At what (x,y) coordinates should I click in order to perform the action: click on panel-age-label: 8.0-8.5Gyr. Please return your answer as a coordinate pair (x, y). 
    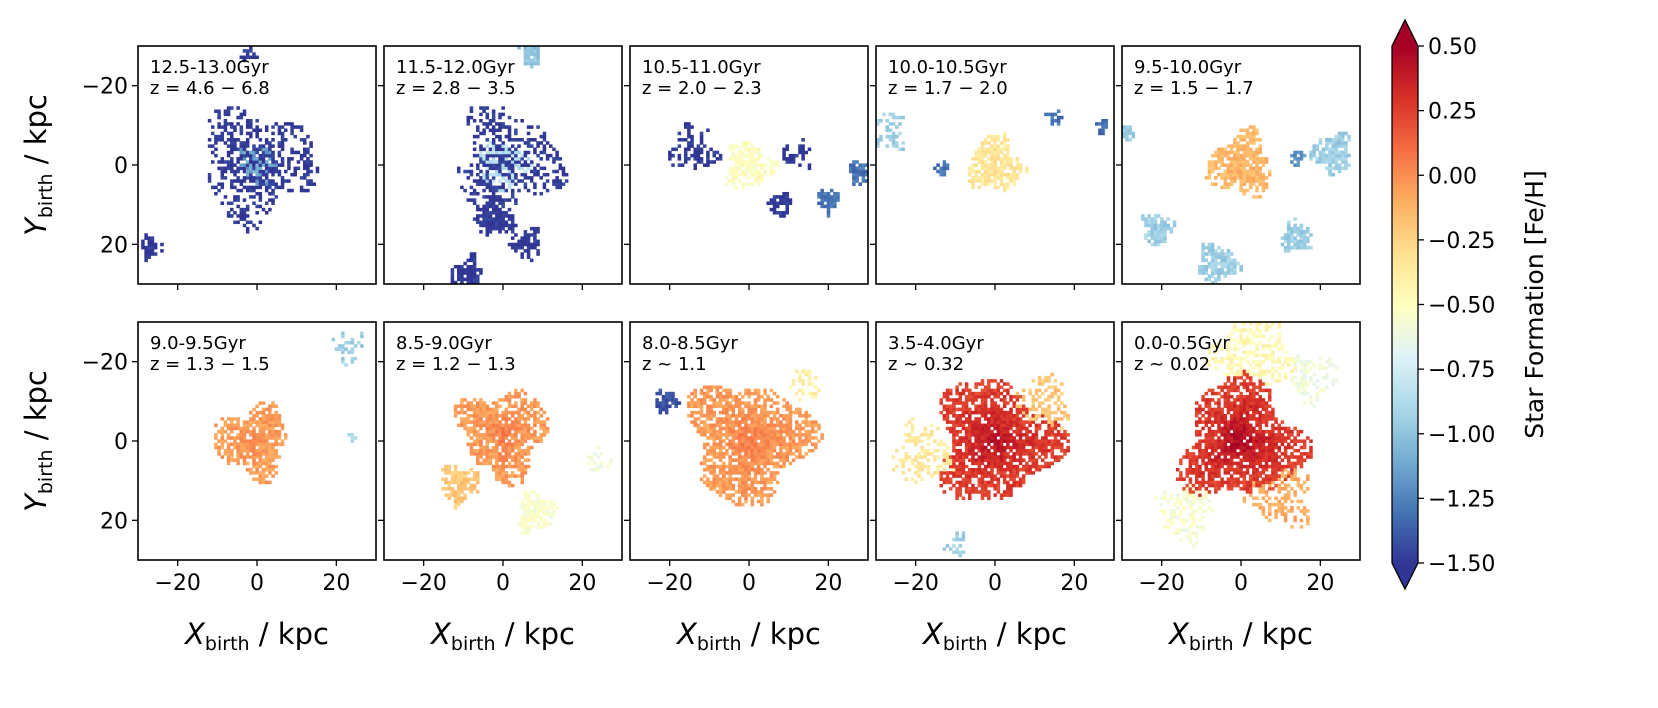
    Looking at the image, I should click on (690, 343).